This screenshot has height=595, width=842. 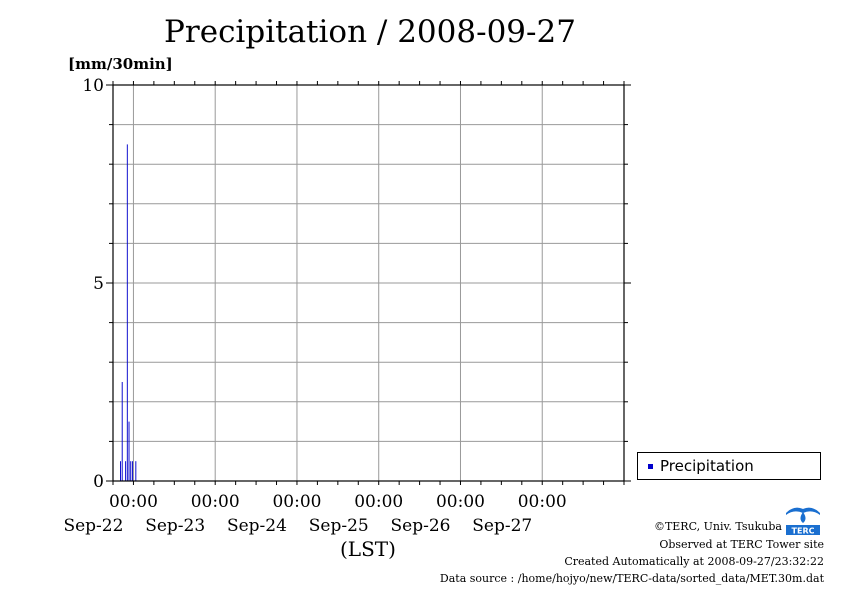 What do you see at coordinates (803, 520) in the screenshot?
I see `terc-logo: TERC` at bounding box center [803, 520].